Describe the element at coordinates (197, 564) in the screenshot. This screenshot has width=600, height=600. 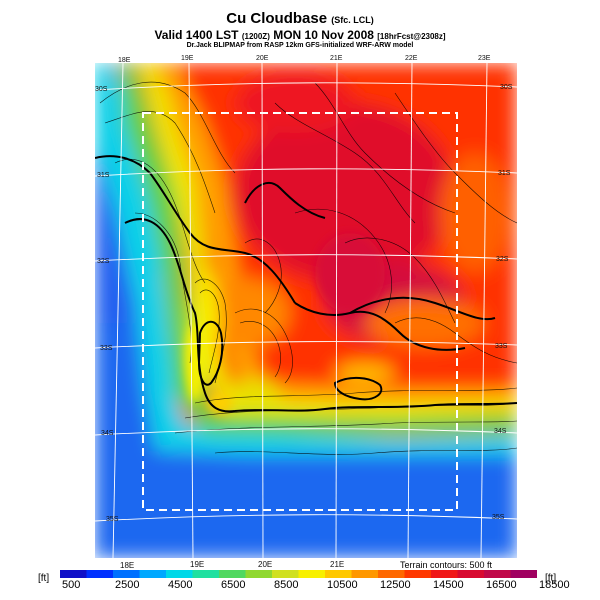
I see `lon-label-bottom: 19E` at that location.